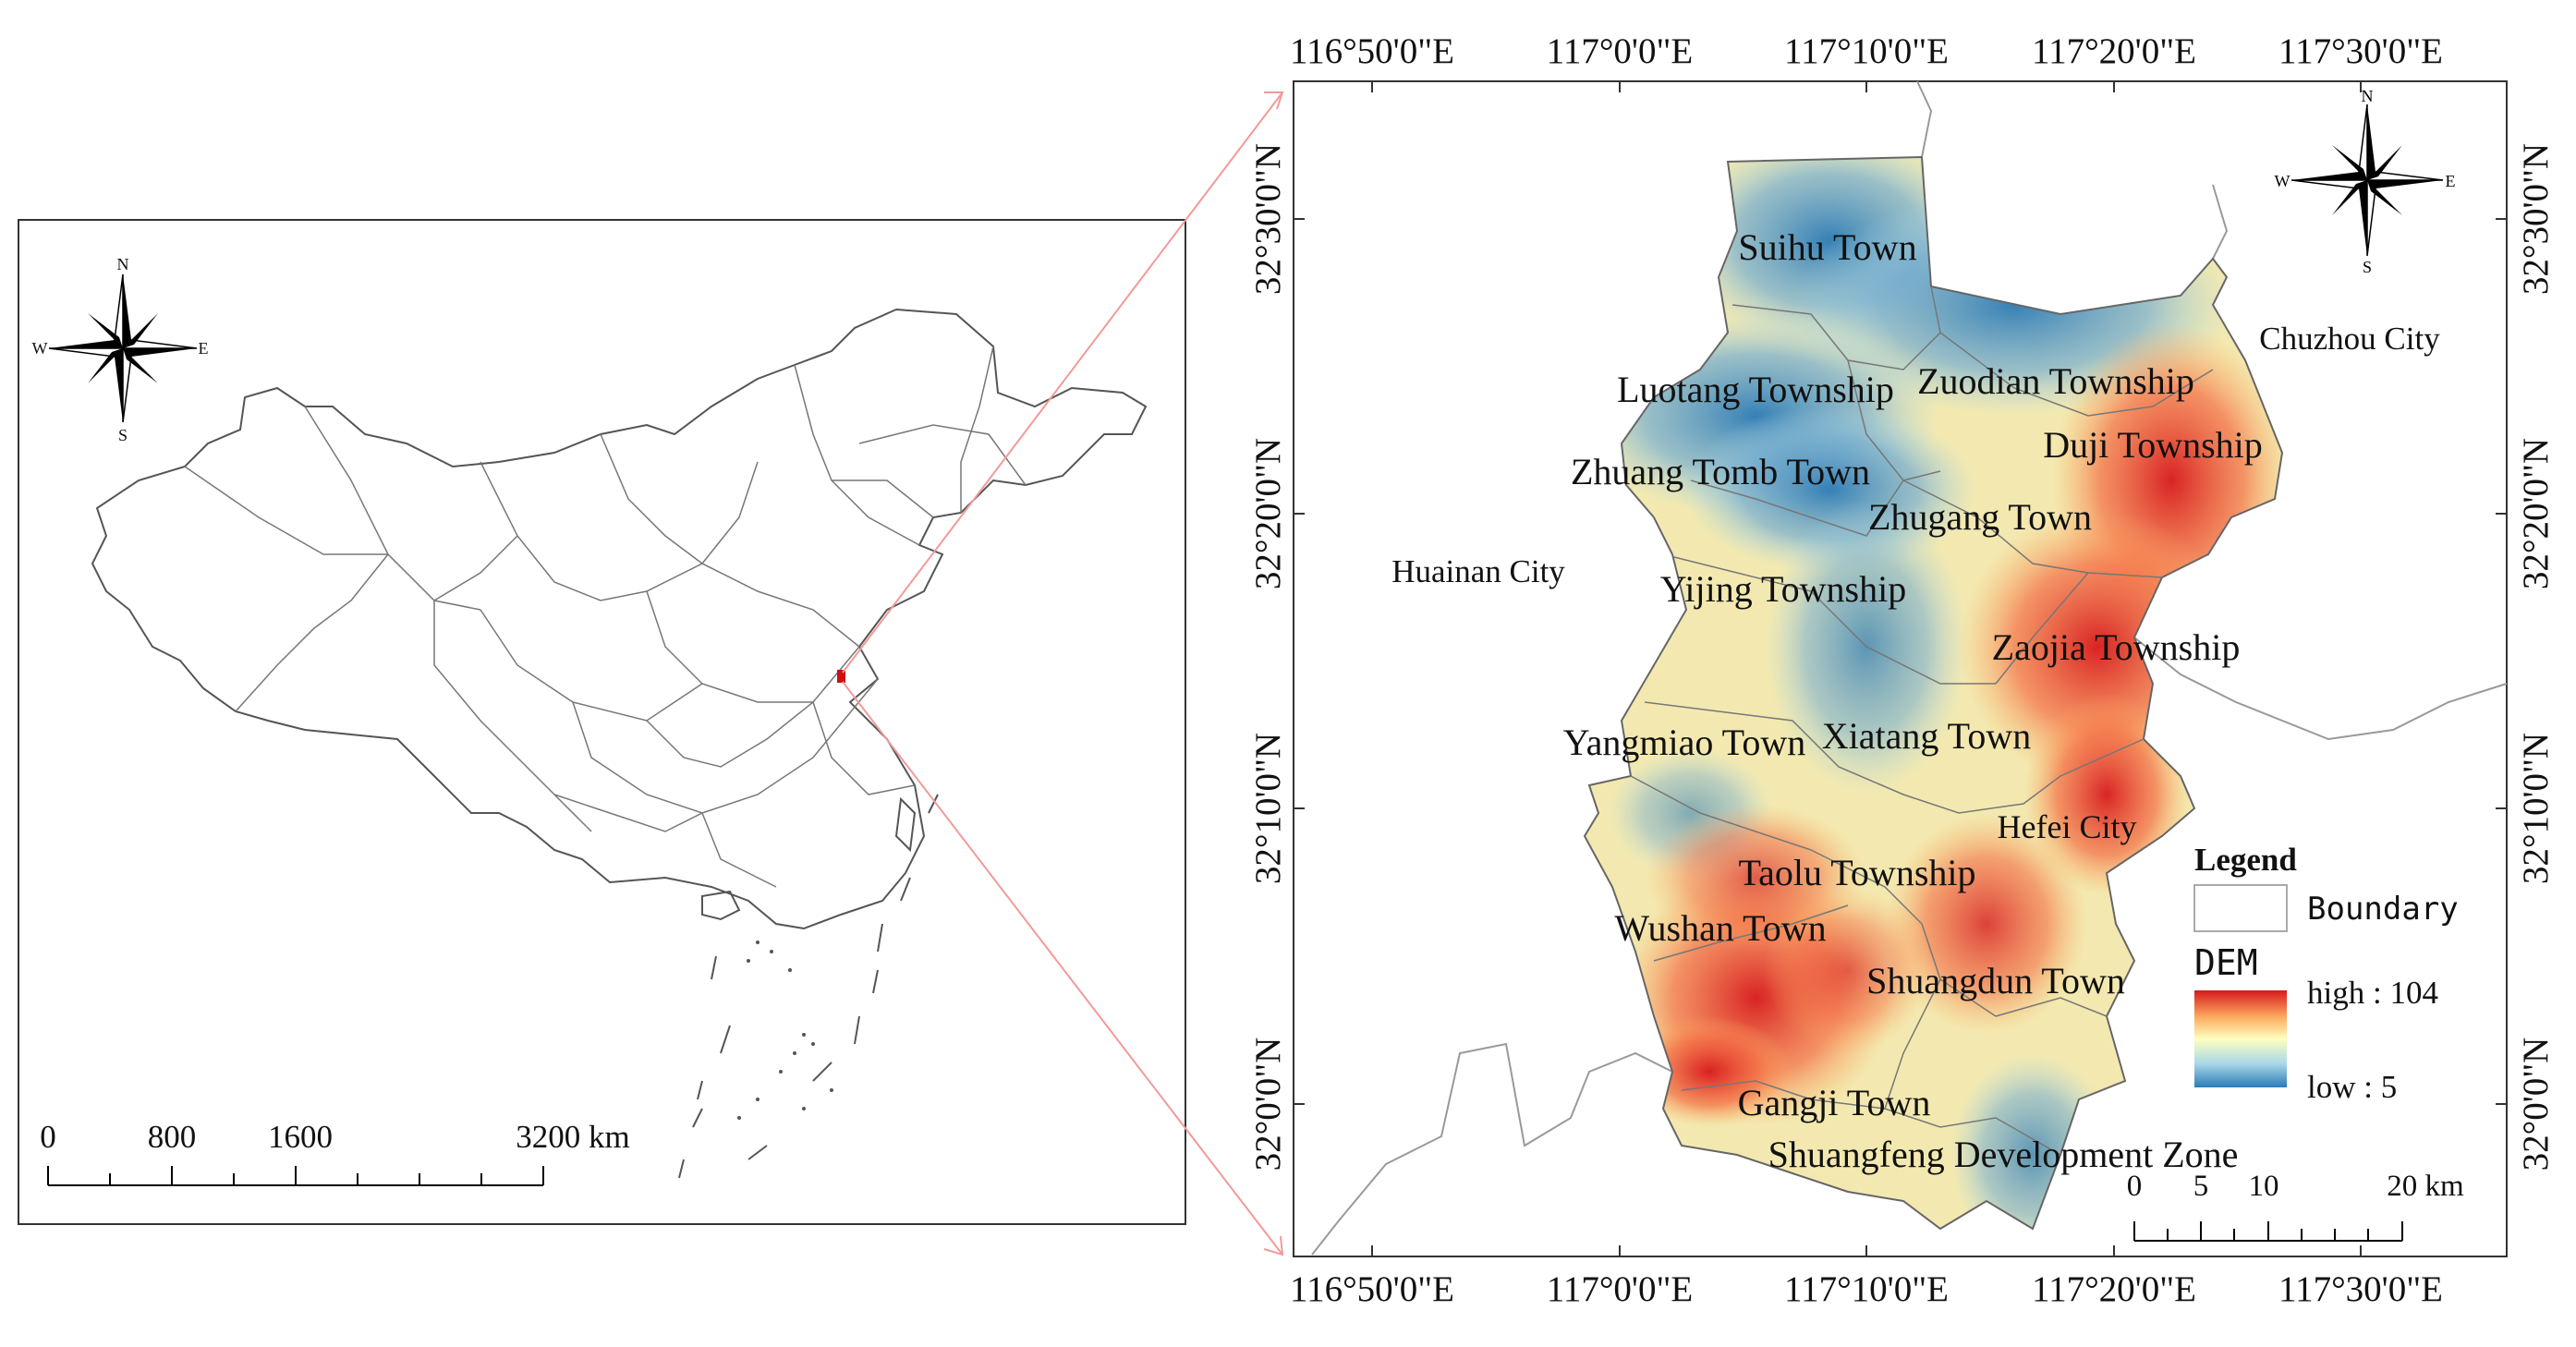  Describe the element at coordinates (2153, 445) in the screenshot. I see `place-duji: Duji Township` at that location.